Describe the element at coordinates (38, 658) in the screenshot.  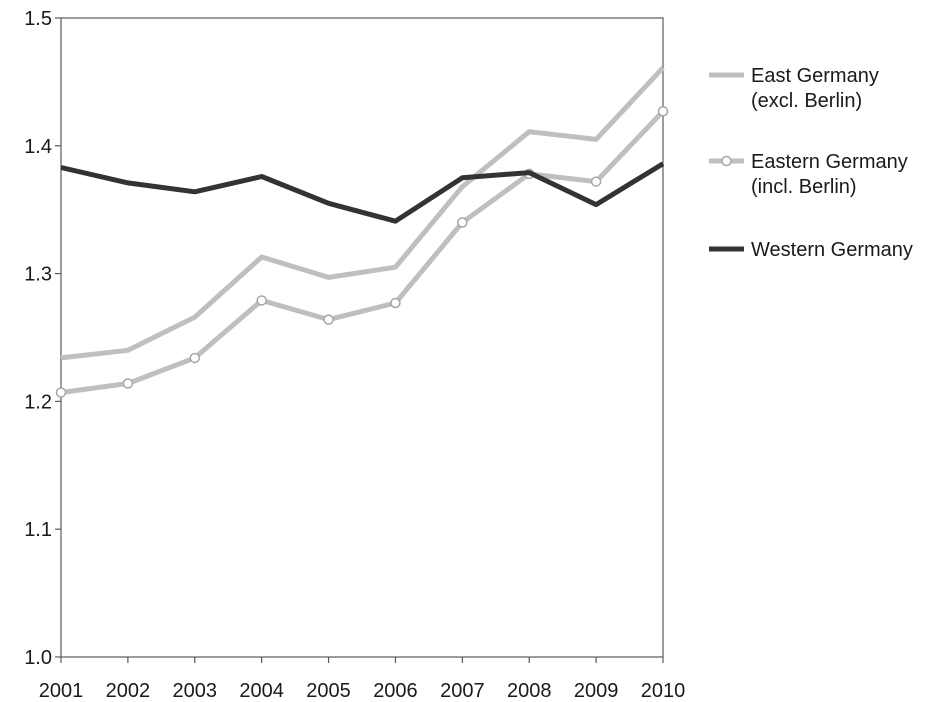
I see `y-tick-label: 1.0` at that location.